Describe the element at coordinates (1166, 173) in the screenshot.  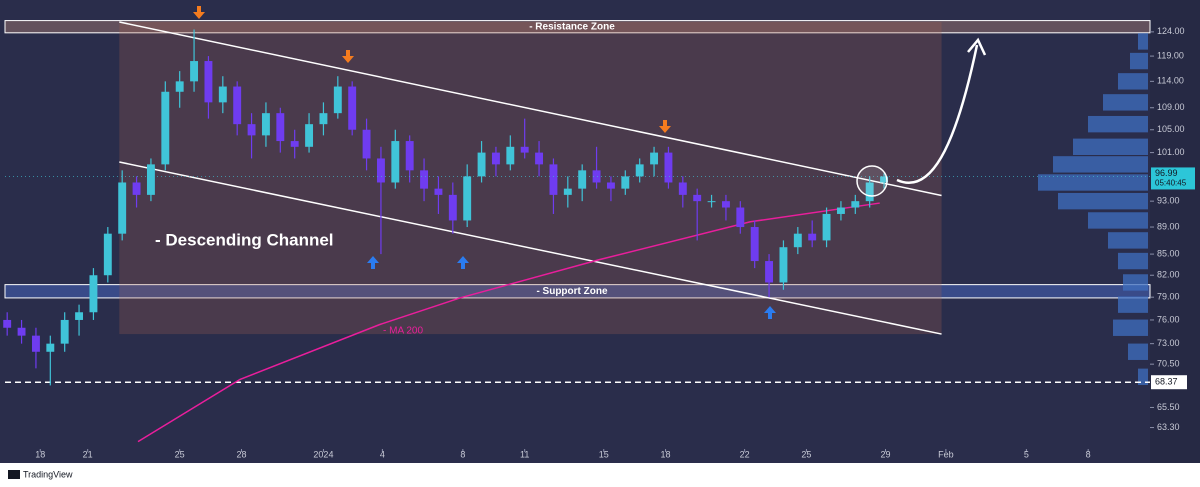
I see `last-price-label: 96.99` at that location.